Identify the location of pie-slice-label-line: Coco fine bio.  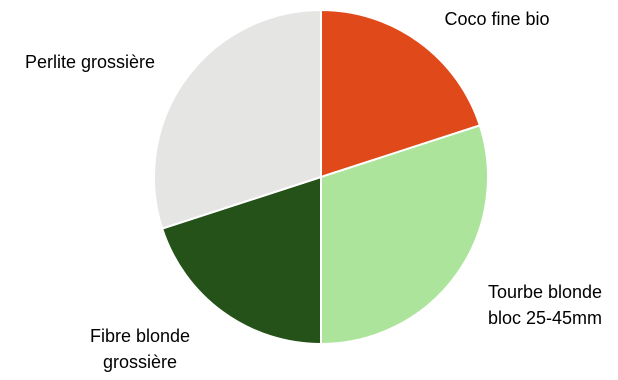
(496, 19).